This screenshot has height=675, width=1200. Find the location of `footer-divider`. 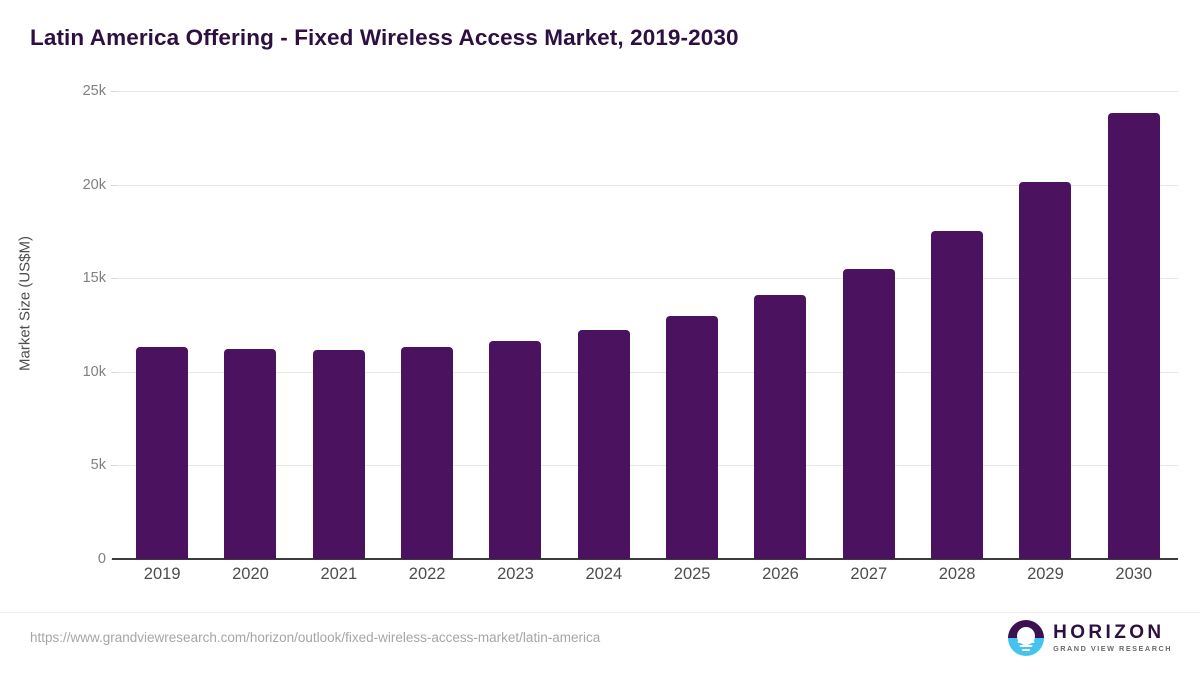

footer-divider is located at coordinates (600, 612).